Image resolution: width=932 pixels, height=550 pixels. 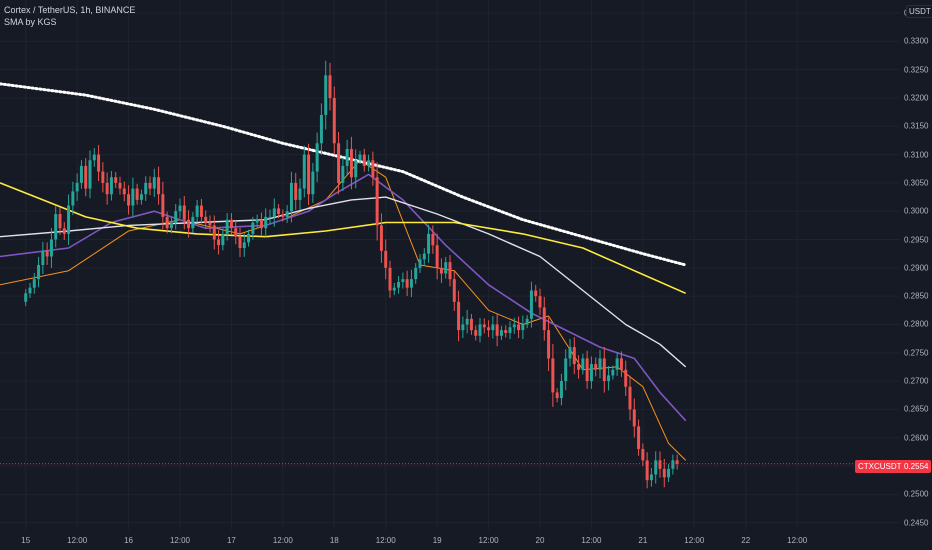 I want to click on symbol-title: Cortex / TetherUS, 1h, BINANCE, so click(x=70, y=10).